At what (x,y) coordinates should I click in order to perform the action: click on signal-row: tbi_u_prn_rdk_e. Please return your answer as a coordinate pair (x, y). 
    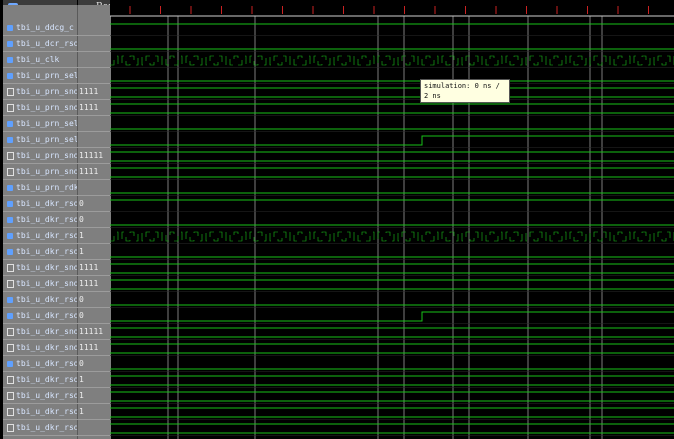
    Looking at the image, I should click on (56, 188).